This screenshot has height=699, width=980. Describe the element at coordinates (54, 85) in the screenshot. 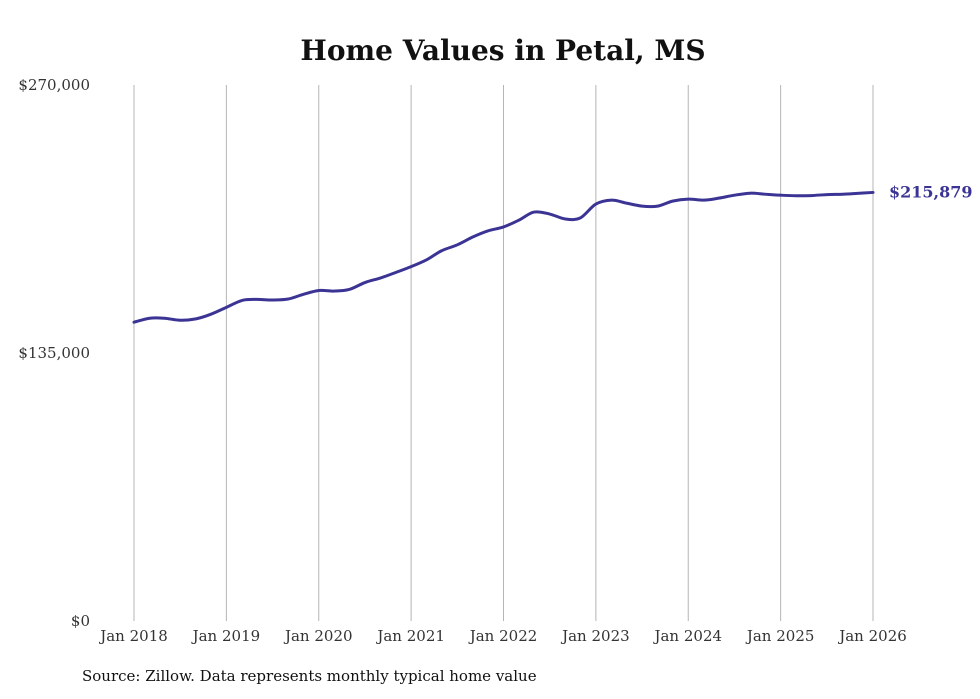

I see `y-tick-label: $270,000` at that location.